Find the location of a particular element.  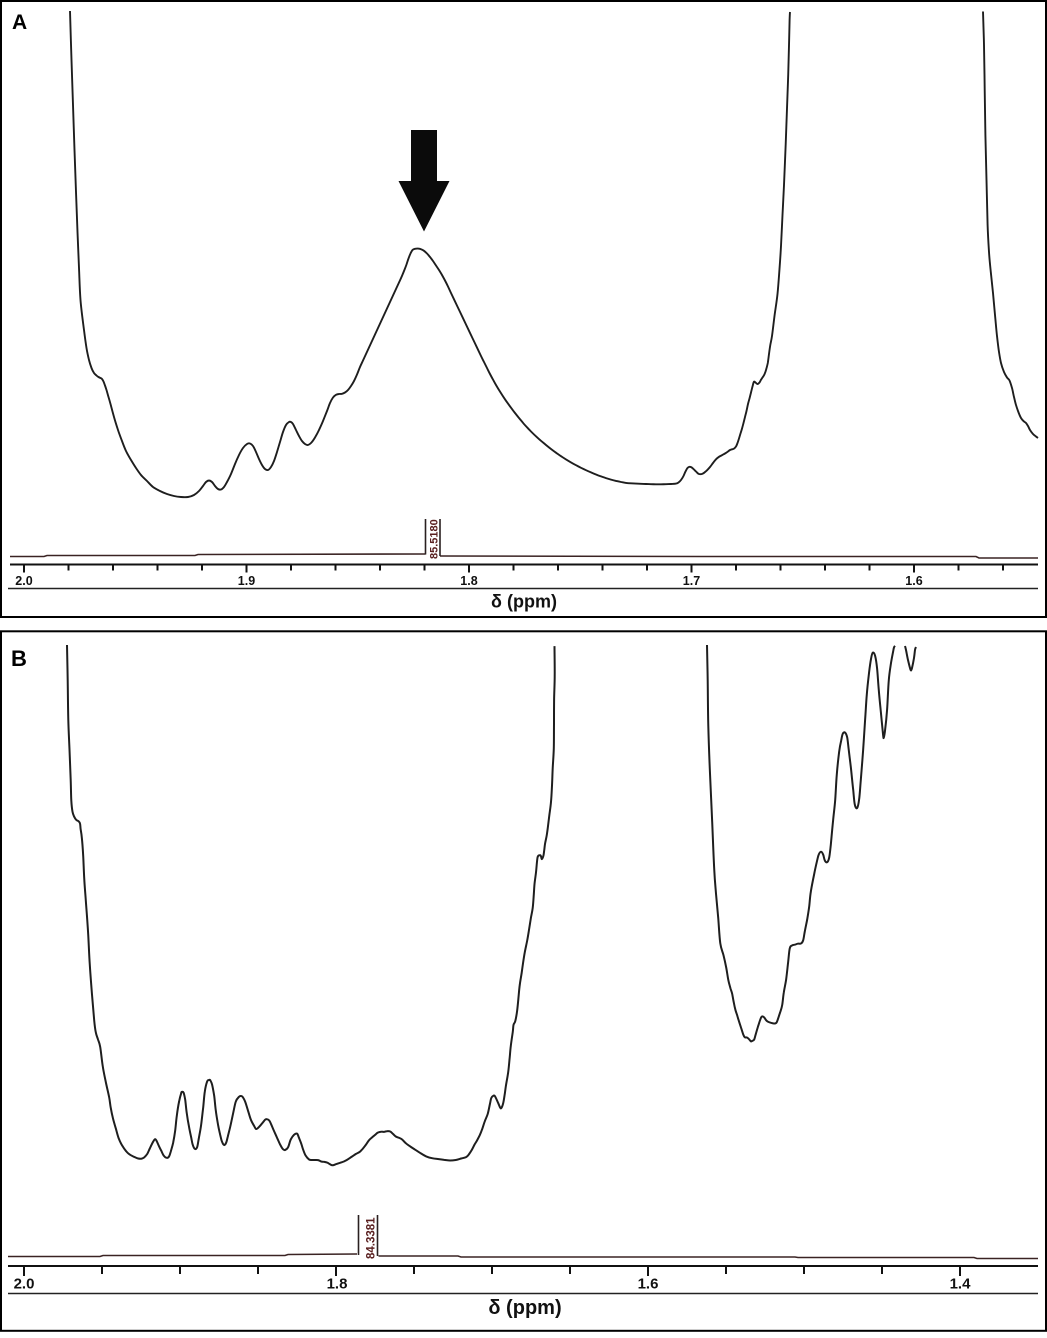

svg-text: 1.9 is located at coordinates (246, 581).